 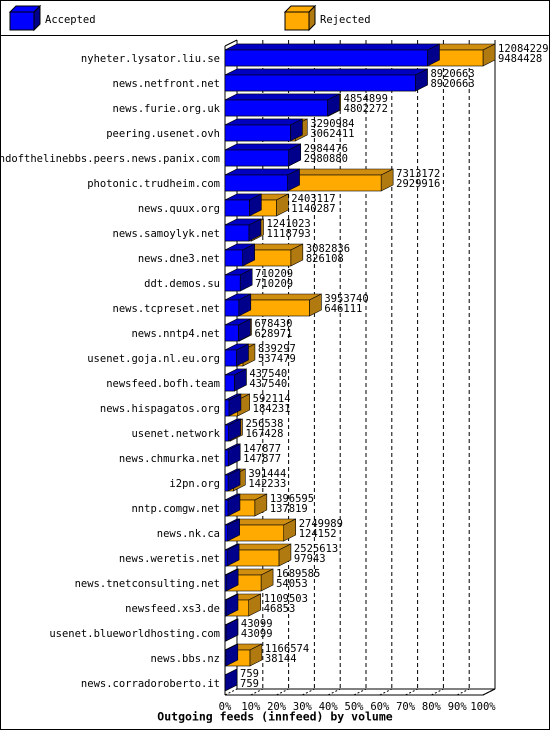 What do you see at coordinates (268, 374) in the screenshot?
I see `total-label: 437540` at bounding box center [268, 374].